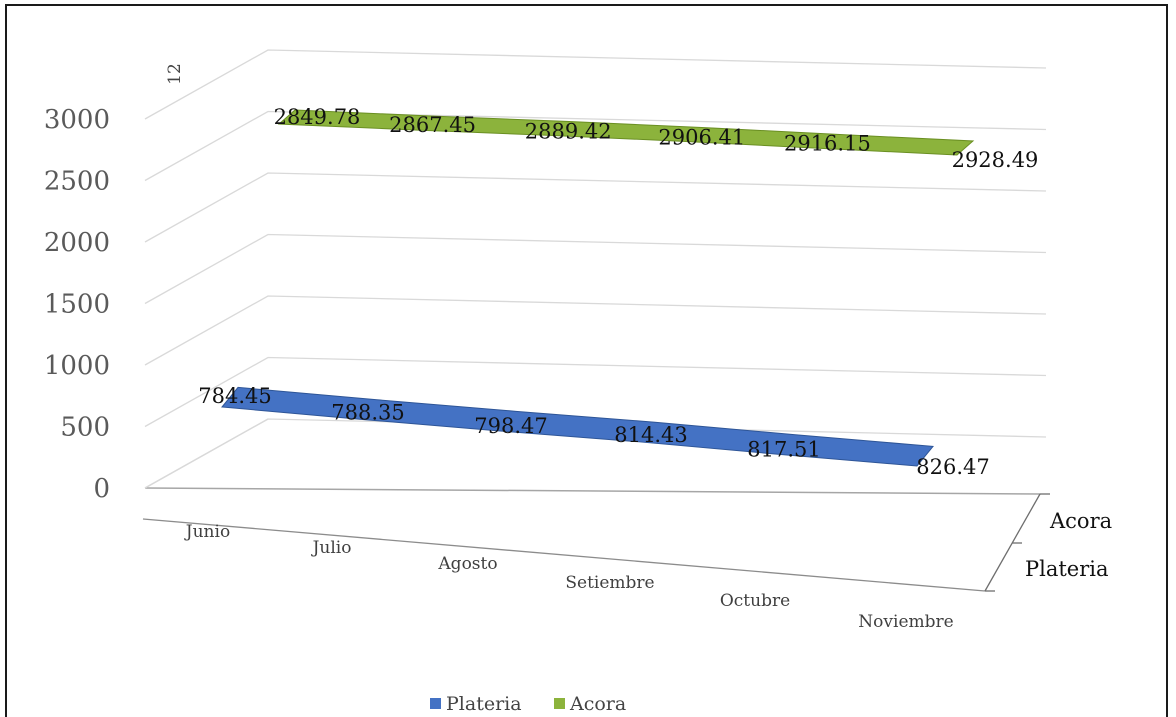 This screenshot has width=1176, height=717. Describe the element at coordinates (783, 449) in the screenshot. I see `data-label-plateria-octubre: 817.51` at that location.